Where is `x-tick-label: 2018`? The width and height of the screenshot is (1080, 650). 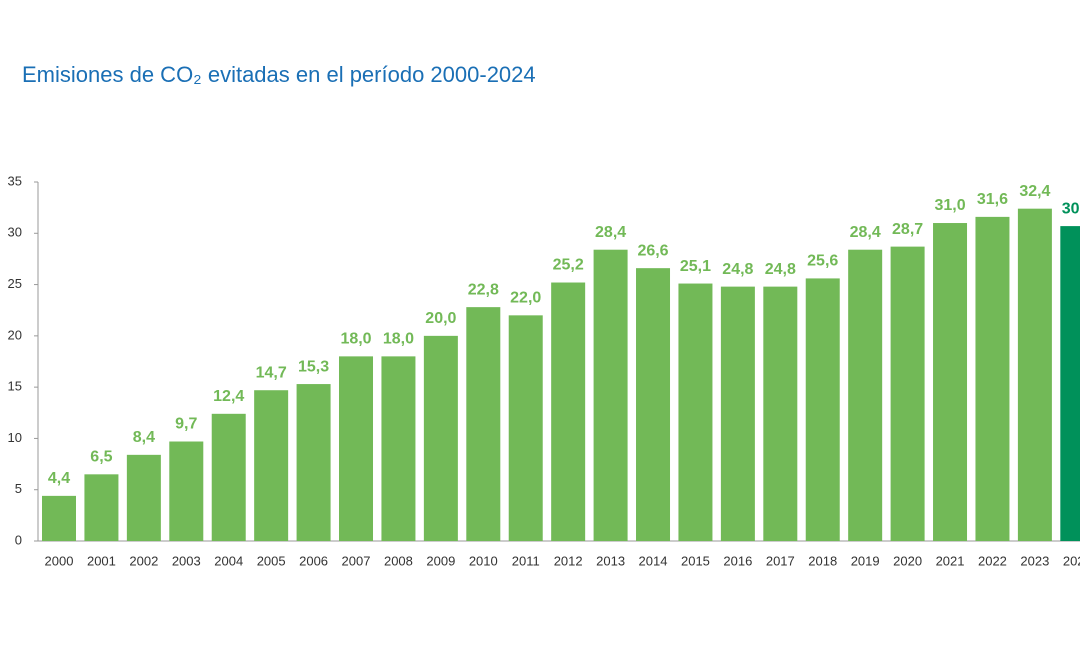
x-tick-label: 2018 is located at coordinates (822, 560).